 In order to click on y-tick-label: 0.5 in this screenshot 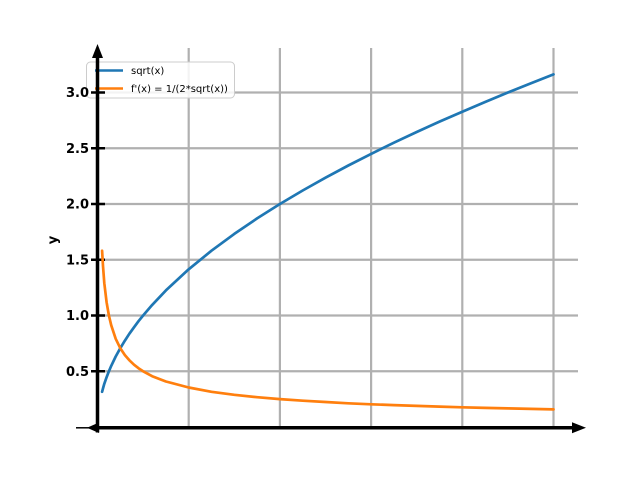, I will do `click(77, 372)`.